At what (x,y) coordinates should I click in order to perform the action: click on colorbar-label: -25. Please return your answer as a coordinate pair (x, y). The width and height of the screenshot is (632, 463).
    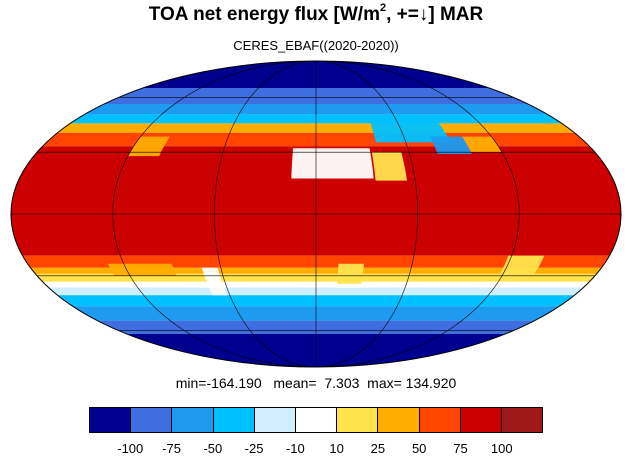
    Looking at the image, I should click on (254, 448).